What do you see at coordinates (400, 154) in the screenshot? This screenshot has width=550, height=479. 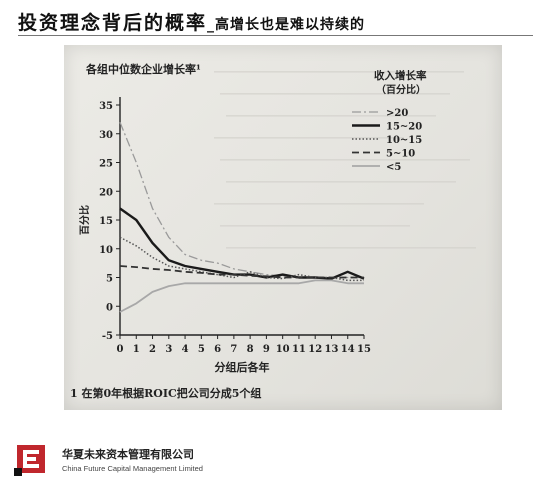 I see `legend-label-4: 5~10` at bounding box center [400, 154].